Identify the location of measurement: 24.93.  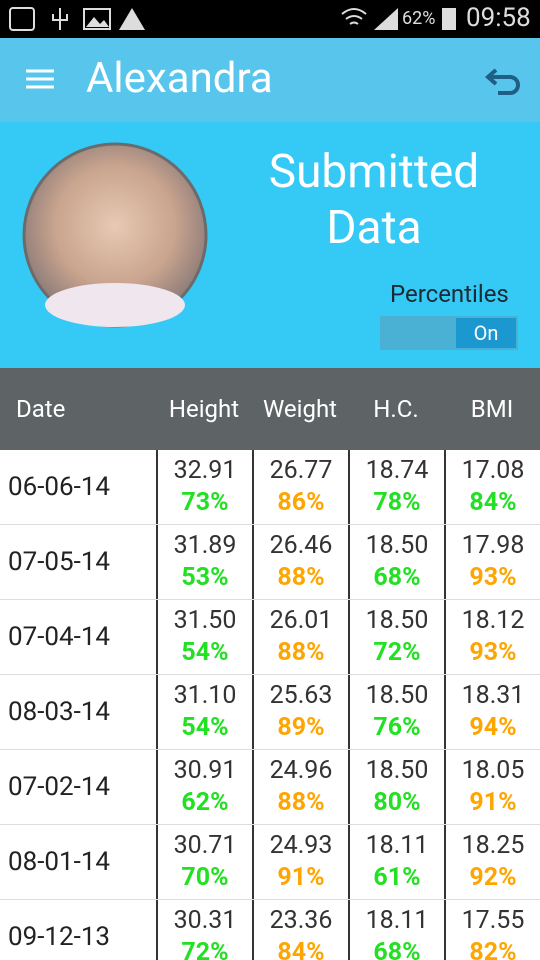
(301, 845).